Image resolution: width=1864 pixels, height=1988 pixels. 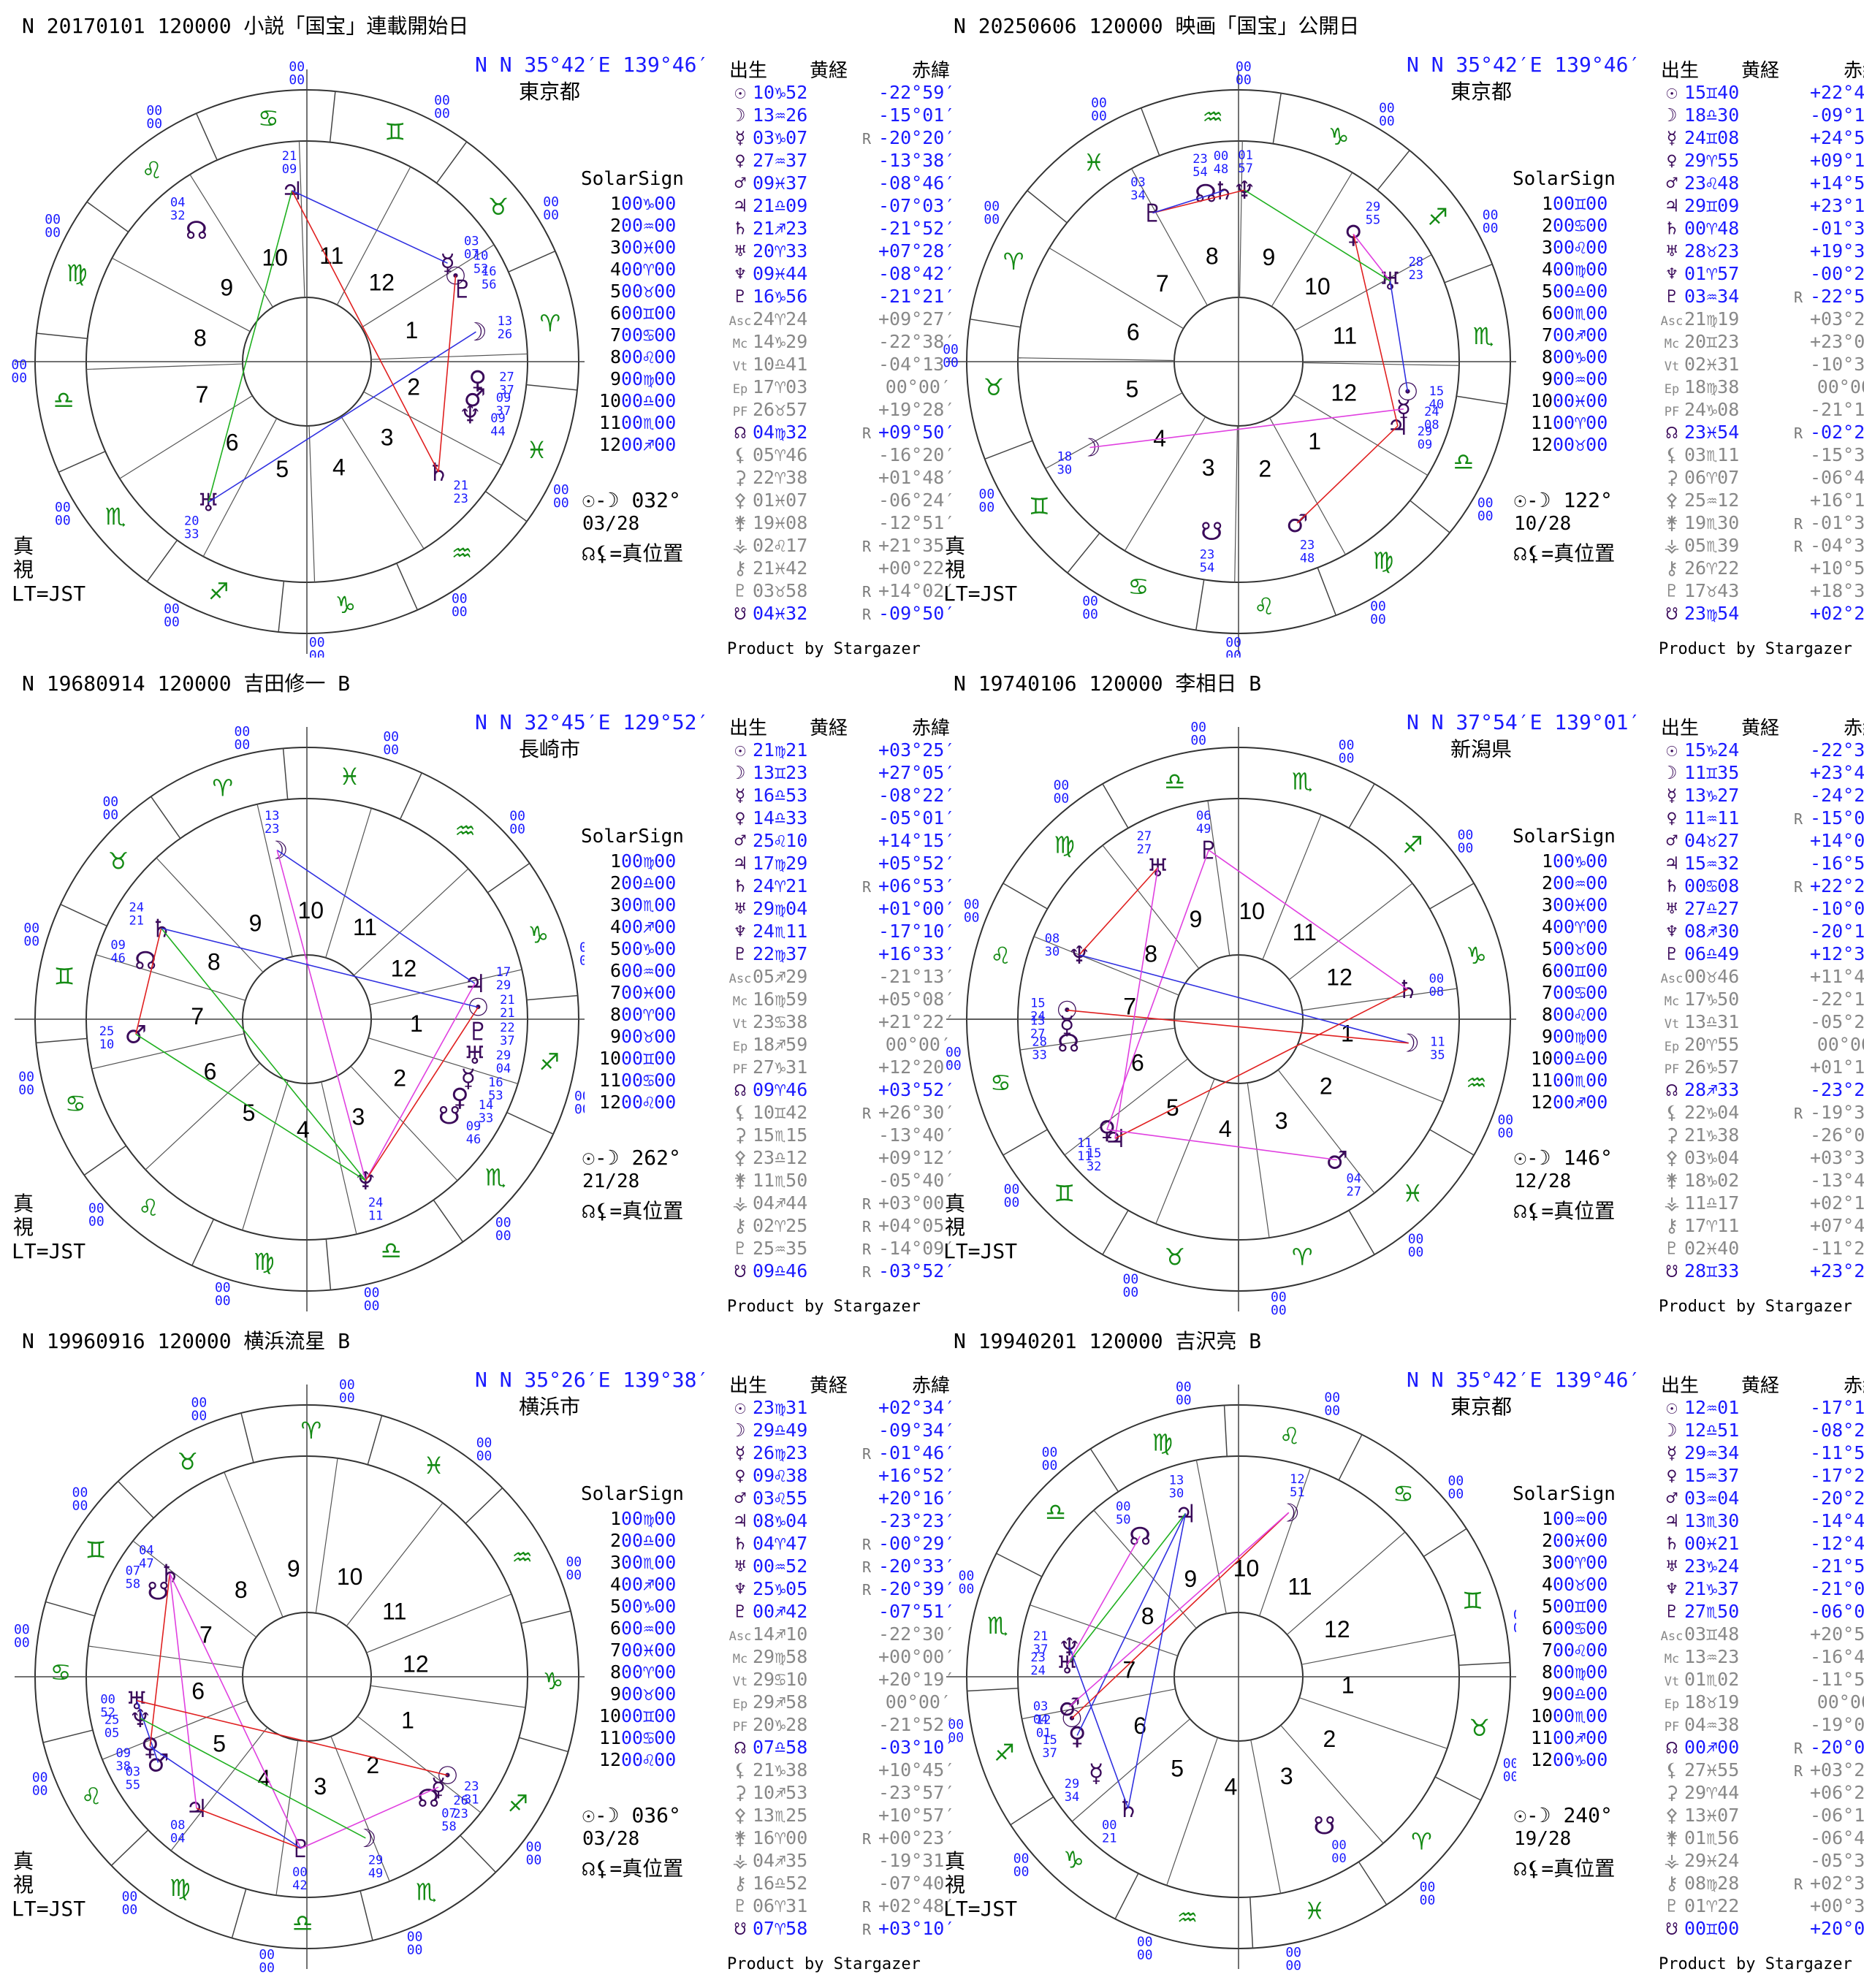 I want to click on house-index: 1, so click(x=1547, y=1518).